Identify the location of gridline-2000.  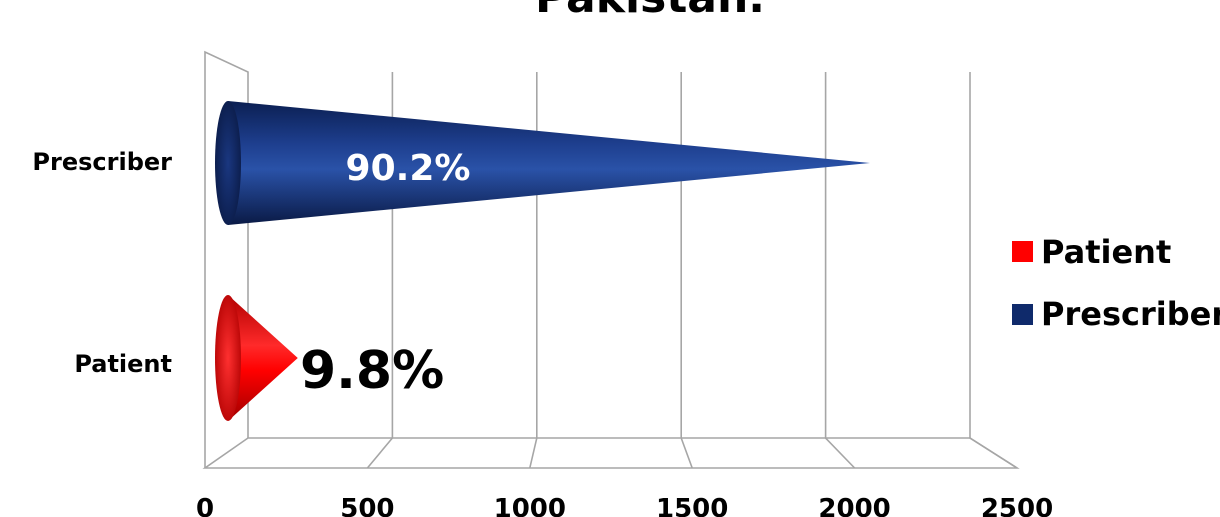
(840, 270).